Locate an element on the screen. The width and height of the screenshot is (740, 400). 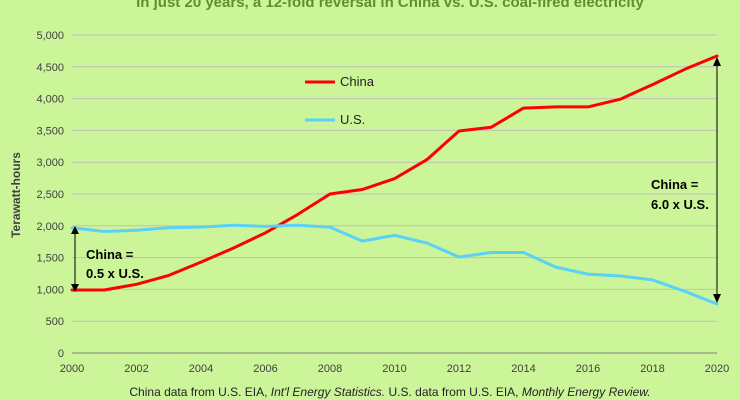
y-tick-label: 4,000 is located at coordinates (50, 100).